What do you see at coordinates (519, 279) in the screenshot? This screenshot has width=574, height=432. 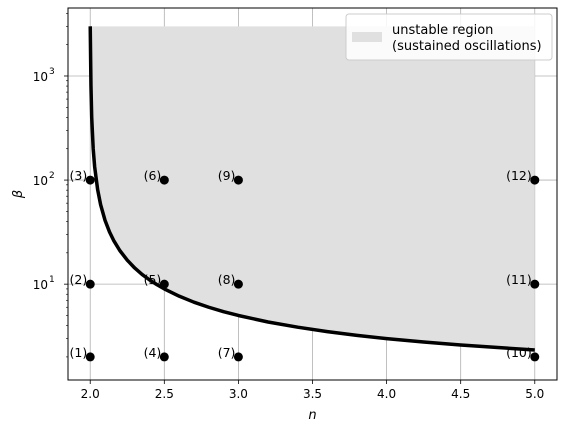 I see `data-point-label: (11)` at bounding box center [519, 279].